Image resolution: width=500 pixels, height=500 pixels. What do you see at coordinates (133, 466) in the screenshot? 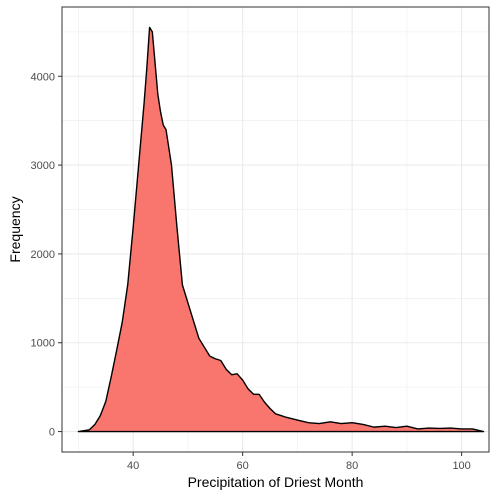
I see `x-tick-label: 40` at bounding box center [133, 466].